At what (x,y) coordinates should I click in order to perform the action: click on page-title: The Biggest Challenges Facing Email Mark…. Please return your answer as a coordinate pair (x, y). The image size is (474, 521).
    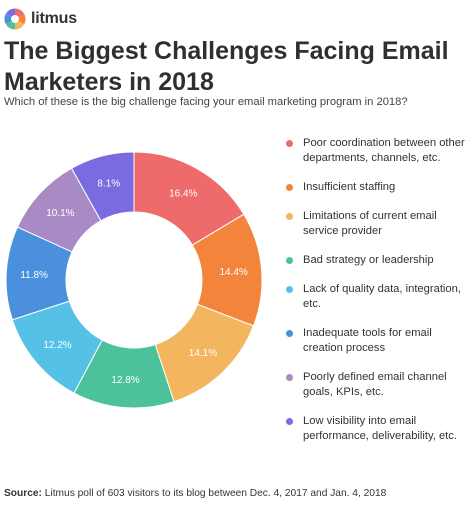
    Looking at the image, I should click on (226, 66).